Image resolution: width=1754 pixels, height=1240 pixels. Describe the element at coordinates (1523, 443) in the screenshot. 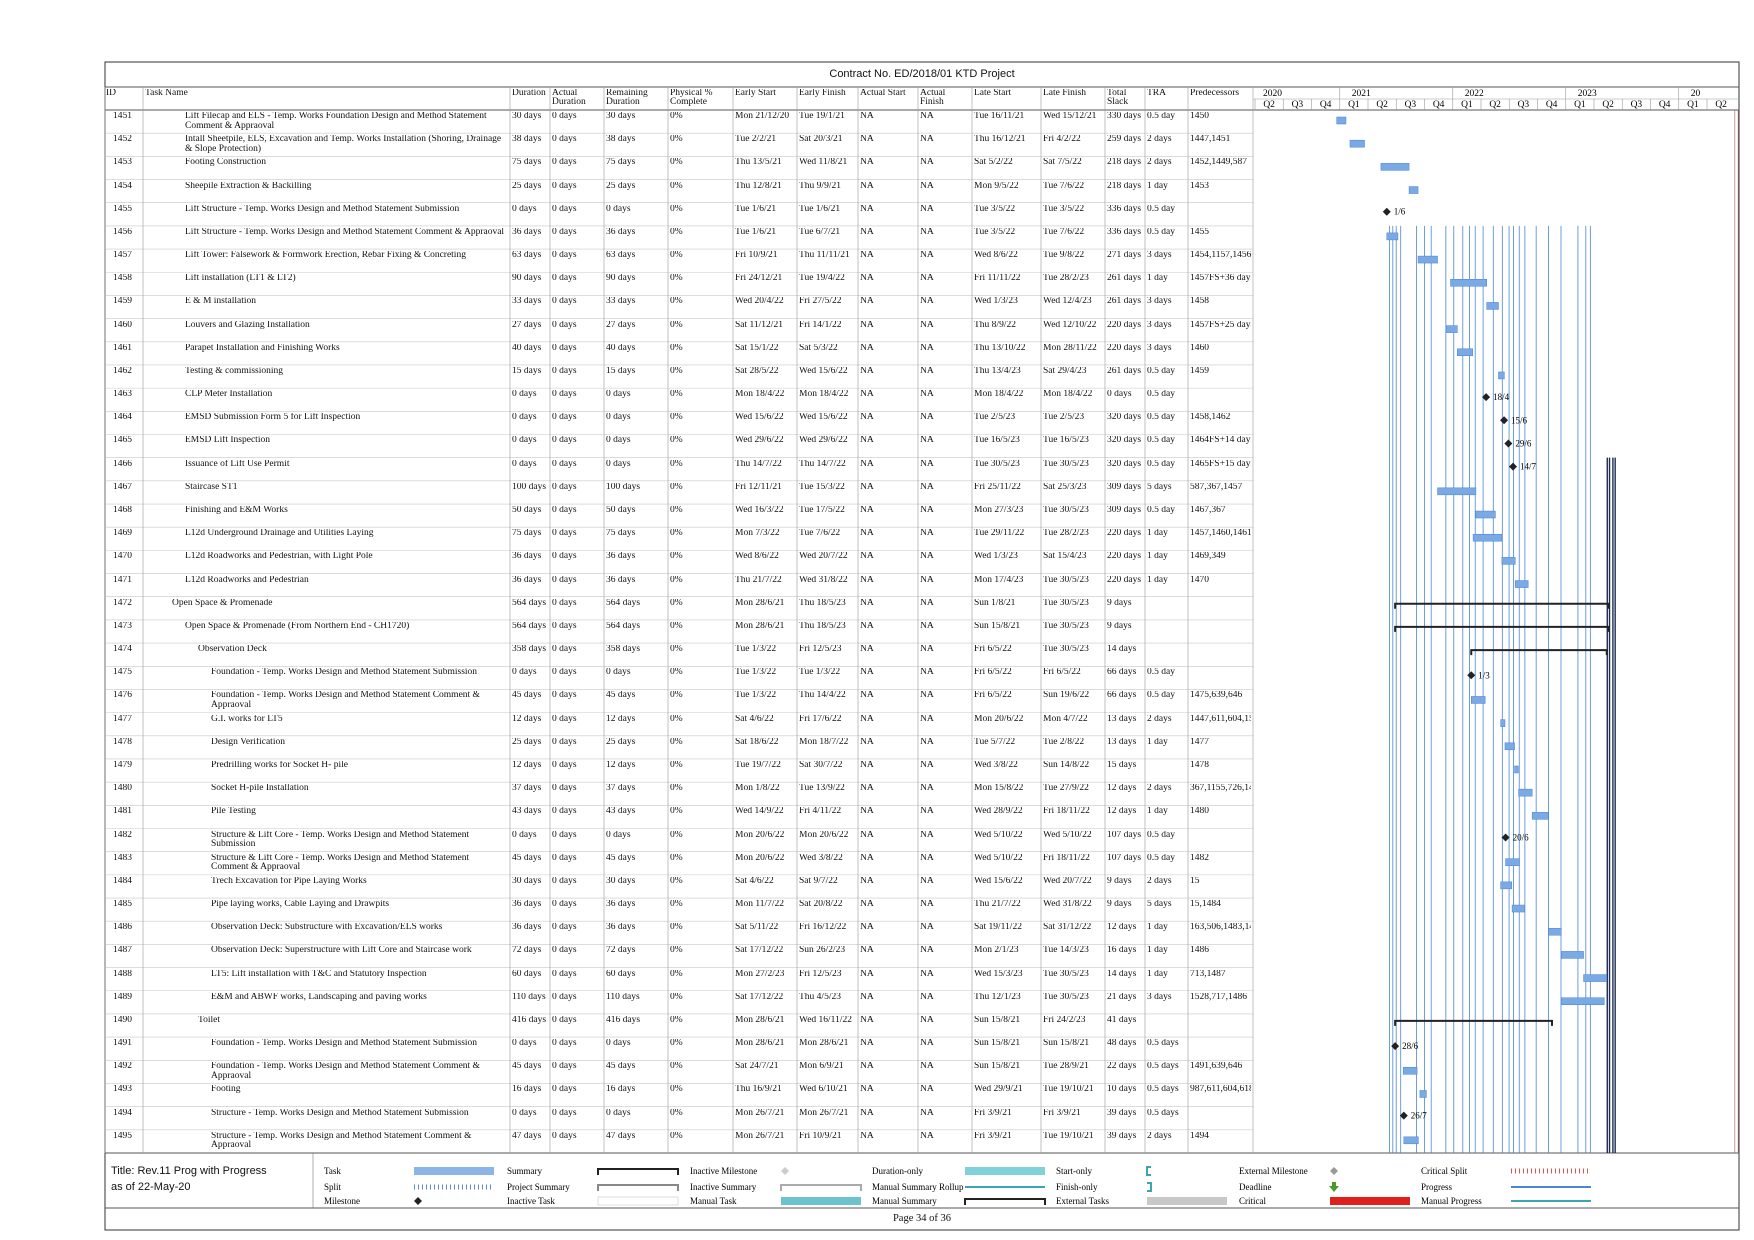

I see `bar-label: 29/6` at that location.